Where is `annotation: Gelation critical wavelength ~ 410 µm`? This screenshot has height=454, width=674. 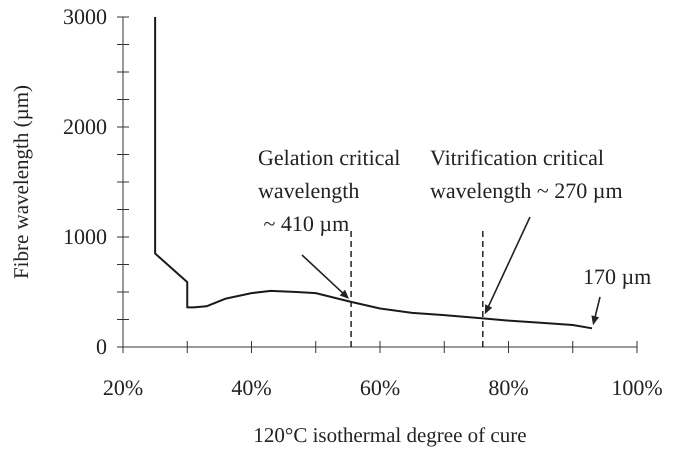
annotation: Gelation critical wavelength ~ 410 µm is located at coordinates (329, 190).